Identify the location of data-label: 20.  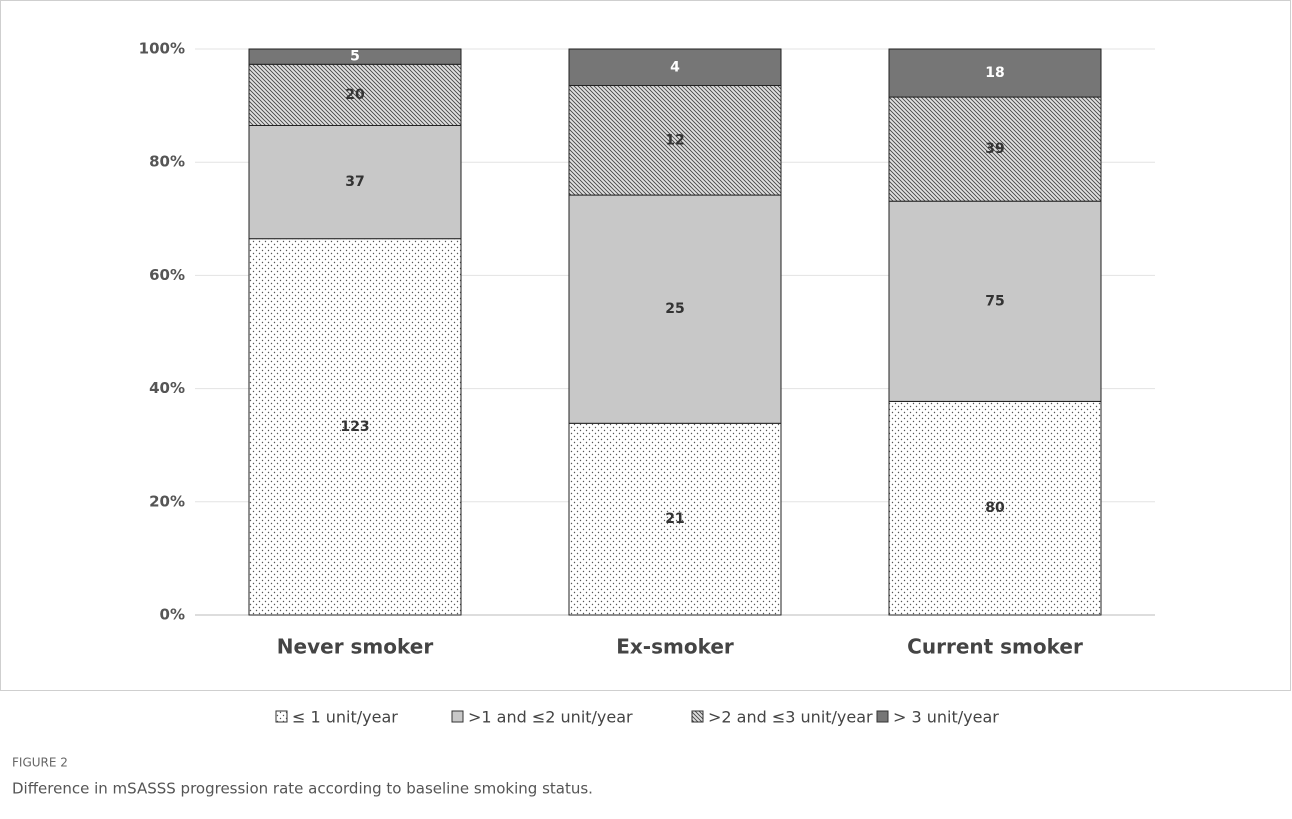
(355, 95).